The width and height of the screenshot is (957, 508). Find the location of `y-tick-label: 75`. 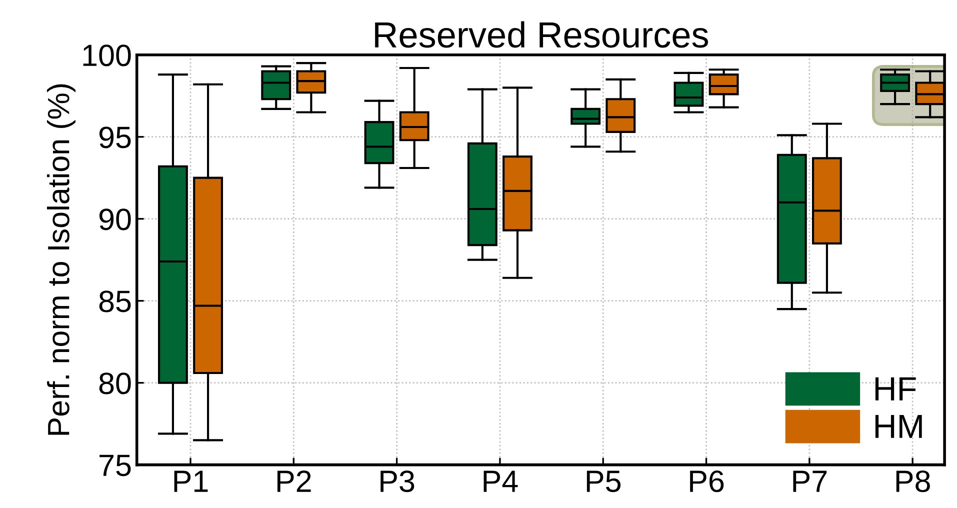

y-tick-label: 75 is located at coordinates (115, 465).